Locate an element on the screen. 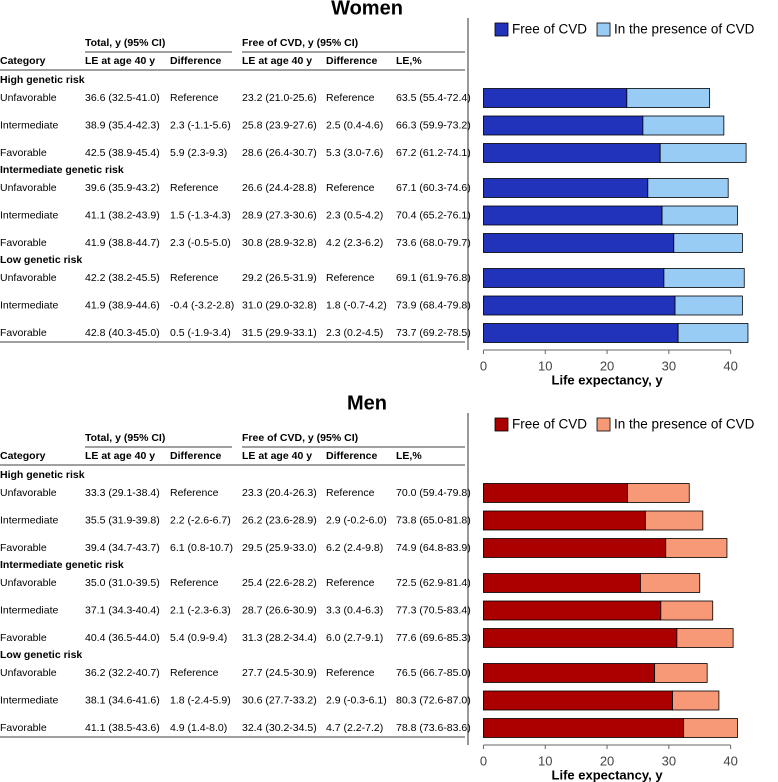 This screenshot has width=778, height=782. x-axis-label: Life expectancy, y is located at coordinates (608, 379).